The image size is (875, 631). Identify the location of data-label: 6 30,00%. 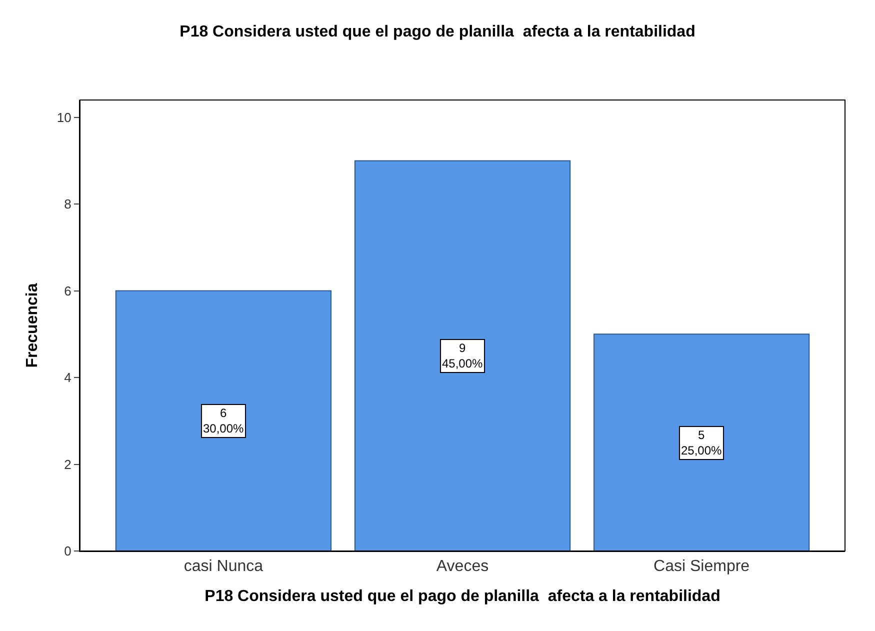
(223, 421).